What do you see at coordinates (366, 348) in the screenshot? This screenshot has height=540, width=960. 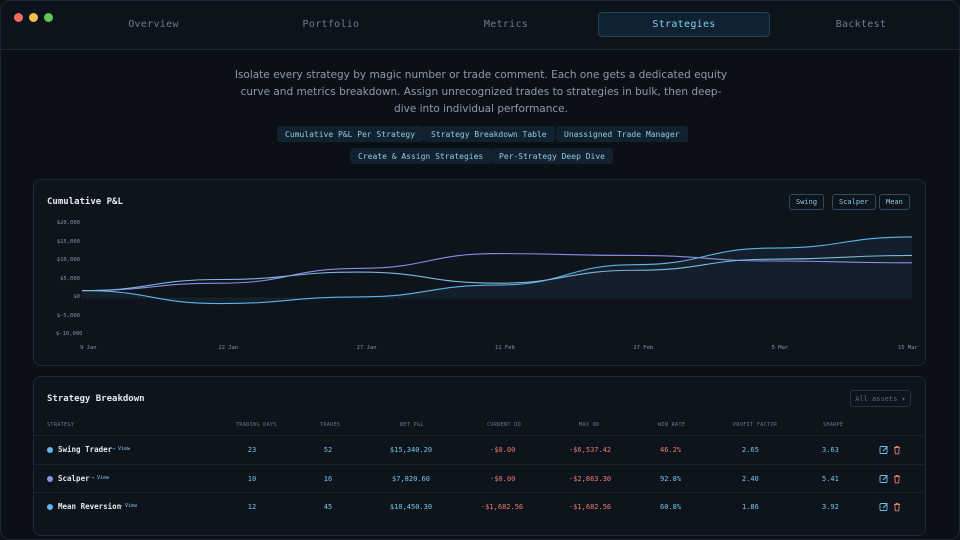 I see `x-tick-label: 27 Jan` at bounding box center [366, 348].